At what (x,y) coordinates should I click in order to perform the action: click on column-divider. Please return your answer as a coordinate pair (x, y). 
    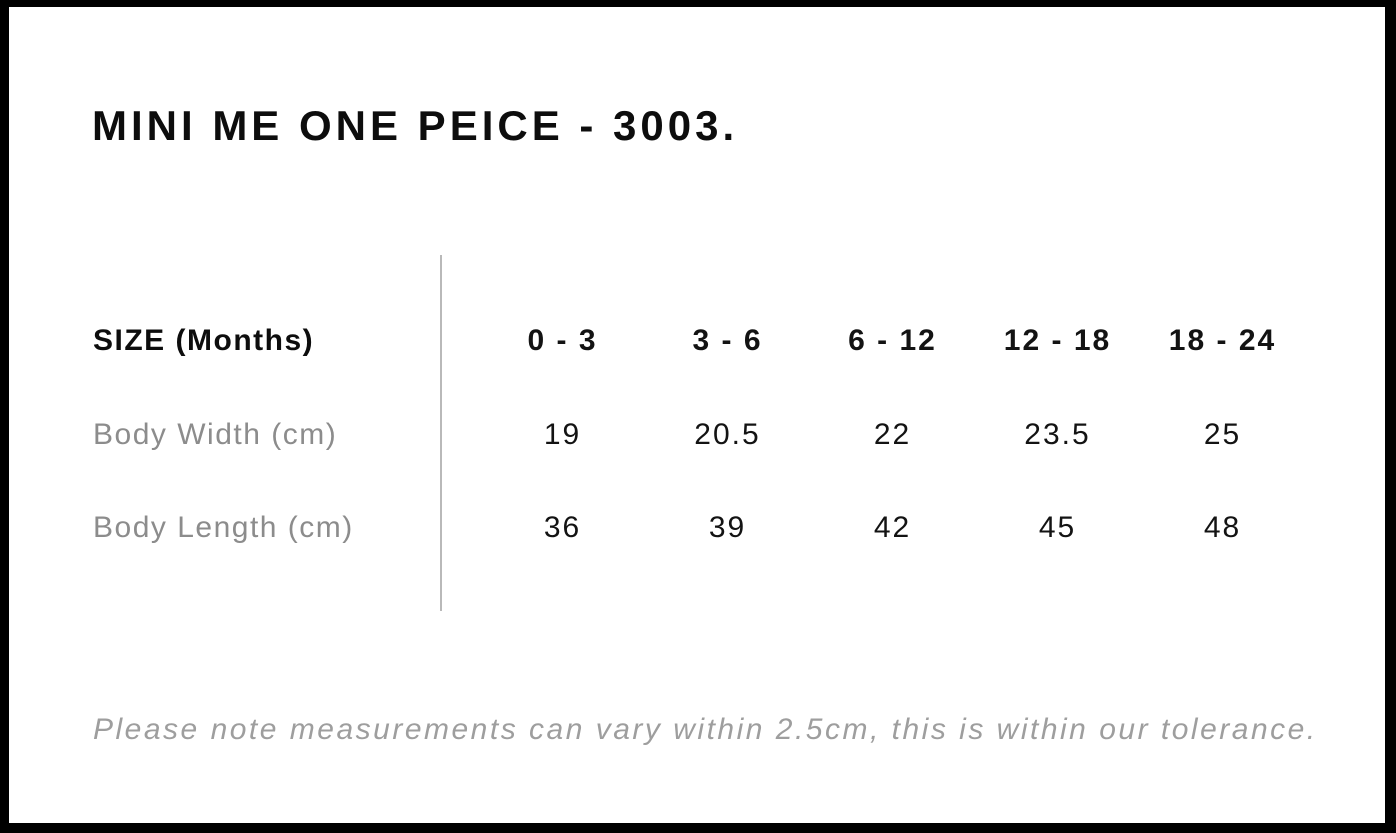
    Looking at the image, I should click on (441, 433).